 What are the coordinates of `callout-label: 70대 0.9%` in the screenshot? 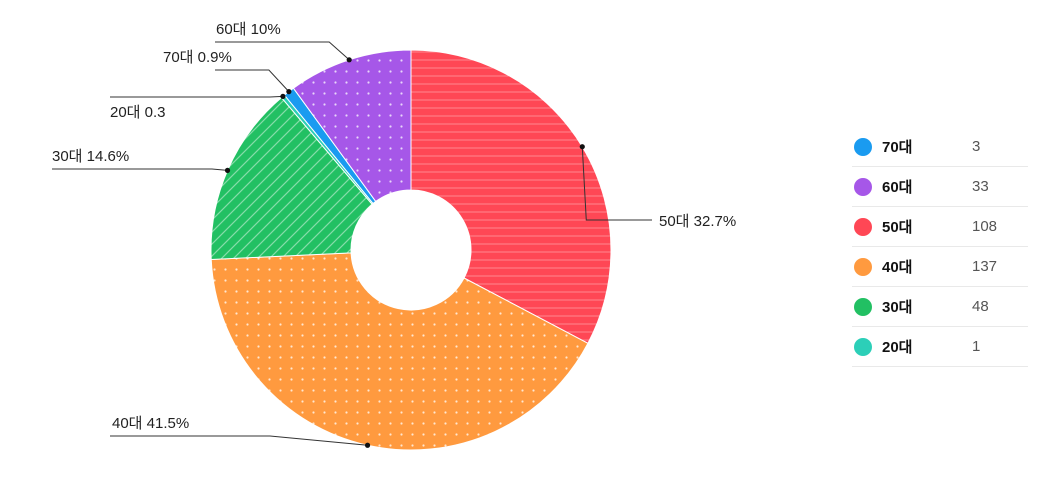 It's located at (197, 57).